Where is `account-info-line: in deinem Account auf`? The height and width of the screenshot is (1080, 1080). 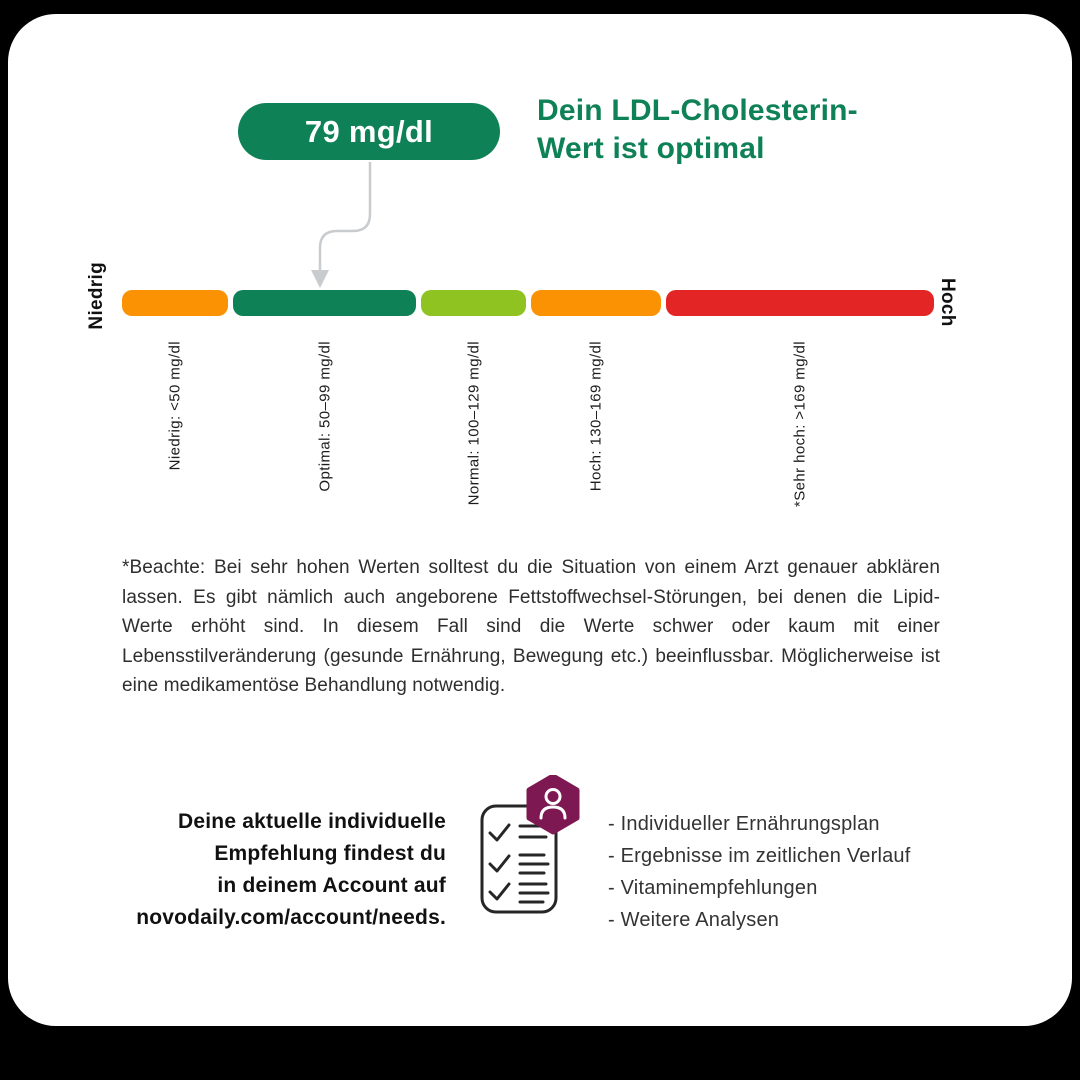 account-info-line: in deinem Account auf is located at coordinates (331, 885).